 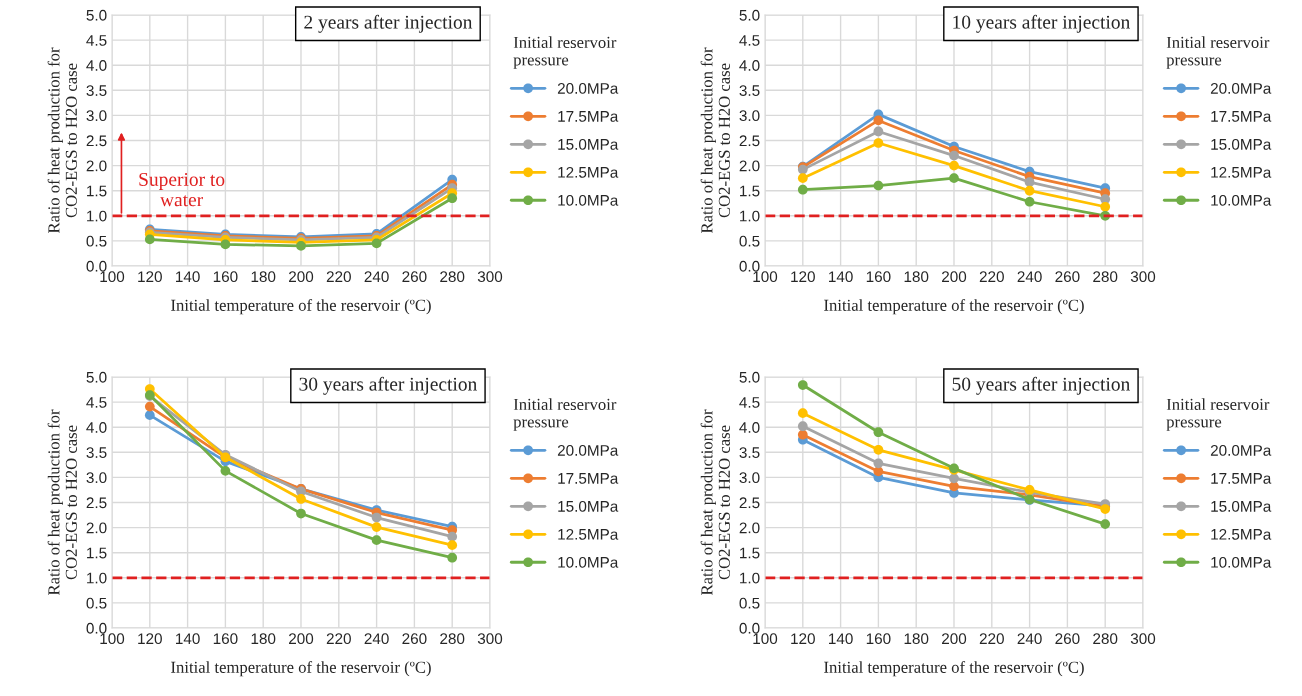 What do you see at coordinates (1041, 385) in the screenshot?
I see `chart-title: 50 years after injection` at bounding box center [1041, 385].